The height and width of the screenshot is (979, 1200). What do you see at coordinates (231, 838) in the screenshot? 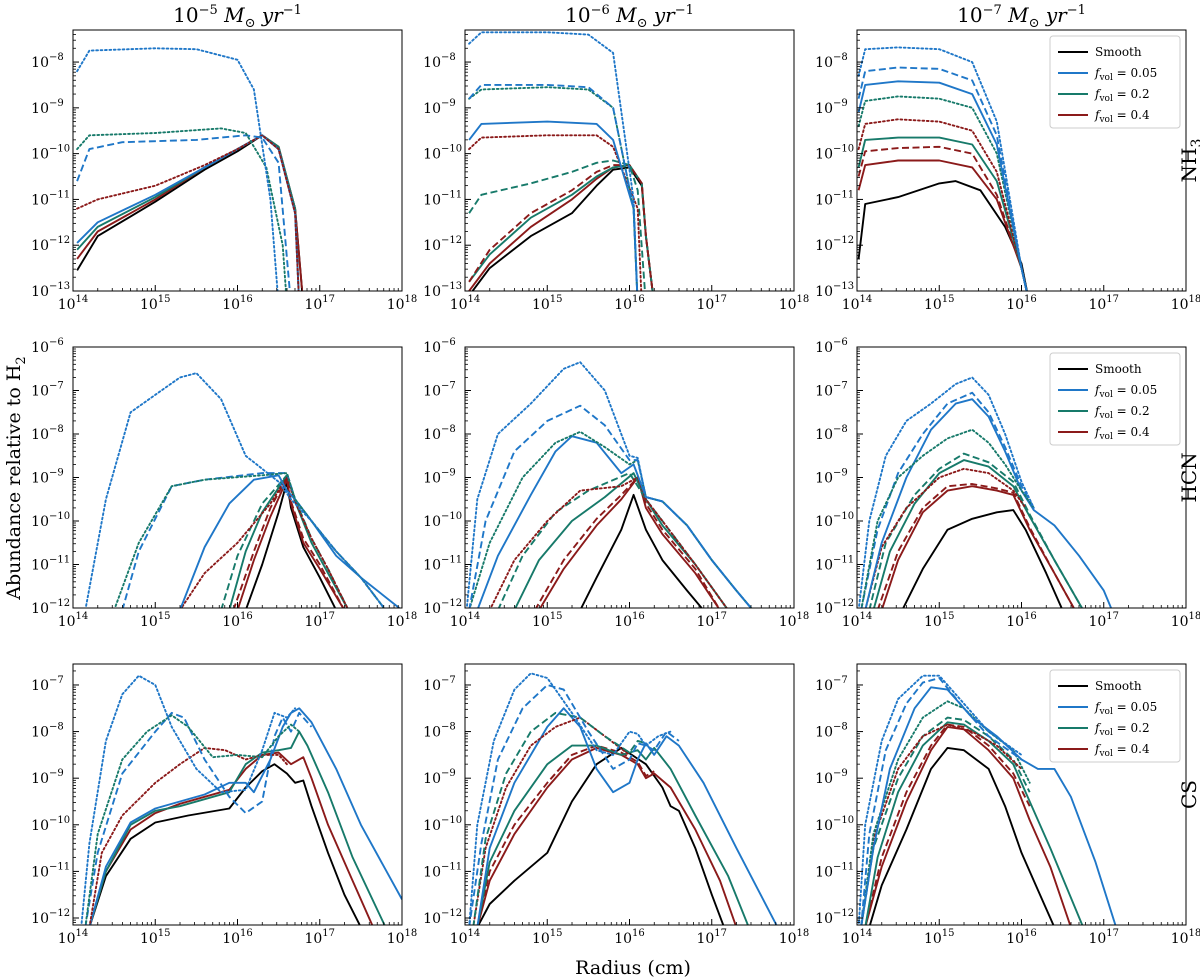
I see `series-line-0-4-solid` at bounding box center [231, 838].